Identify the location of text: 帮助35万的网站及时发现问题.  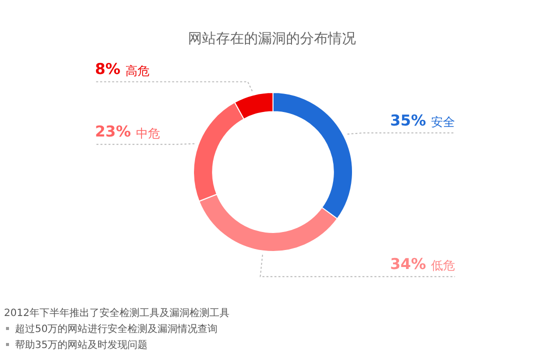
(81, 345).